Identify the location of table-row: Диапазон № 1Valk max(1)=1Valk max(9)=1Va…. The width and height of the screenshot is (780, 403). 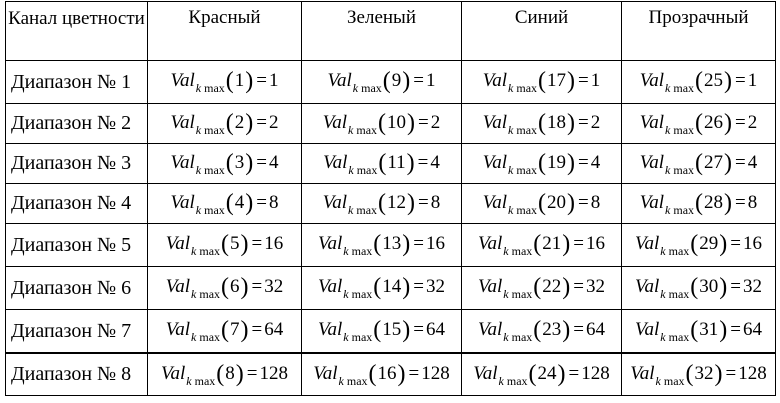
(391, 82).